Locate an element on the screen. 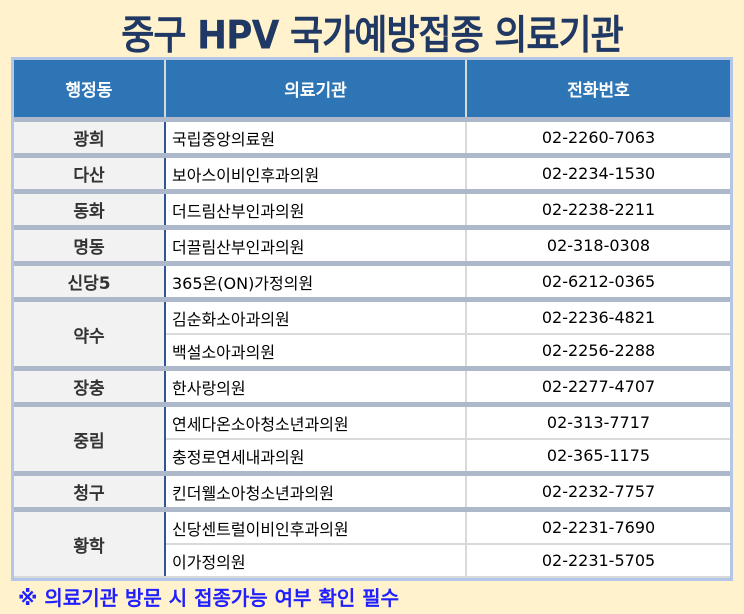  table-row: 충정로연세내과의원 02-365-1175 is located at coordinates (372, 457).